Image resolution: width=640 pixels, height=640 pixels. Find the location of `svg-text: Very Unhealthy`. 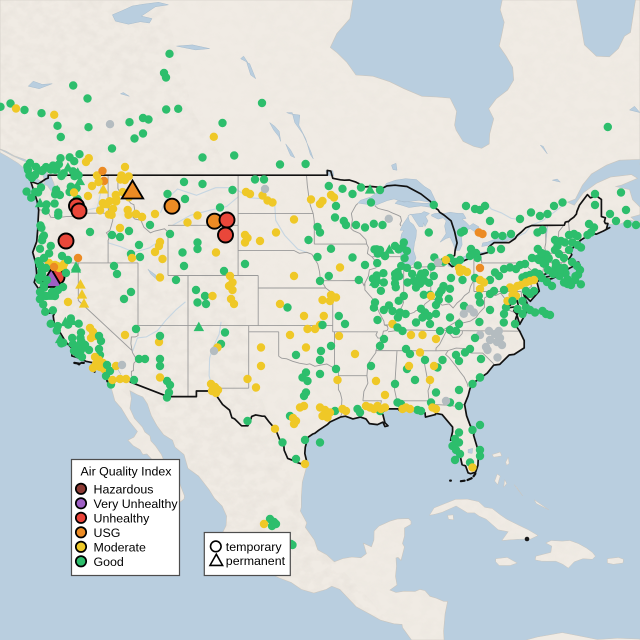

svg-text: Very Unhealthy is located at coordinates (136, 504).